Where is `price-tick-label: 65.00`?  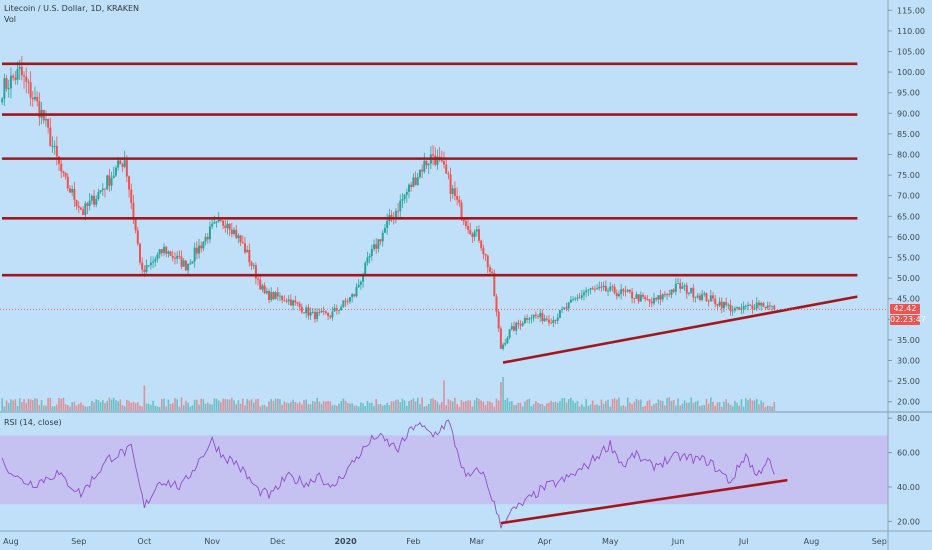 price-tick-label: 65.00 is located at coordinates (908, 216).